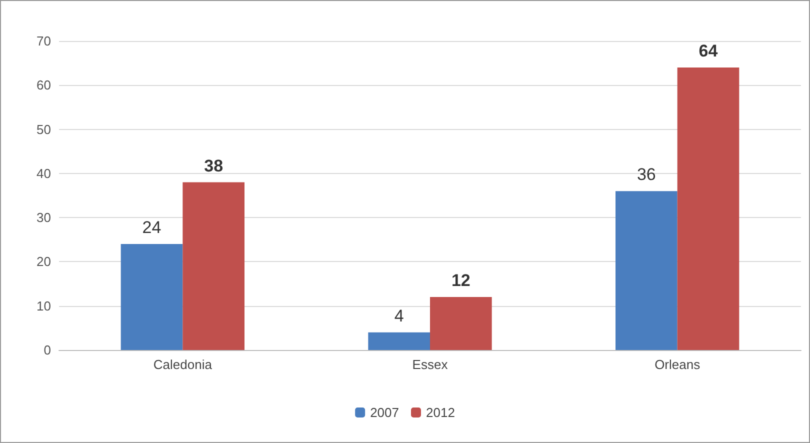 The width and height of the screenshot is (810, 443). I want to click on x-tick-label: Orleans, so click(677, 364).